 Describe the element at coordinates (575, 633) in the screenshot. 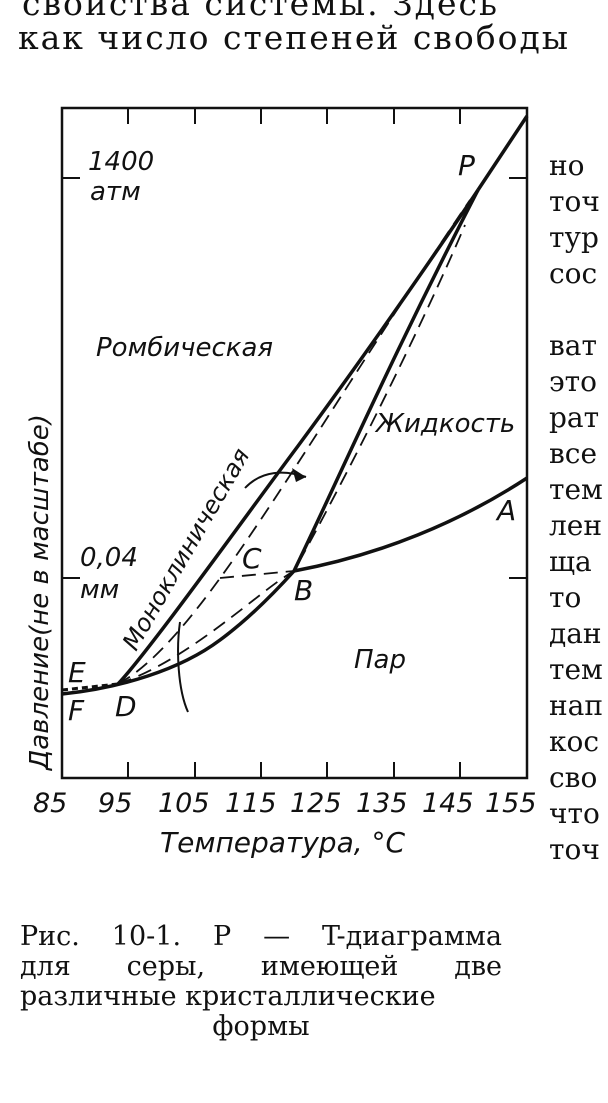

I see `side-fragment: дан` at that location.